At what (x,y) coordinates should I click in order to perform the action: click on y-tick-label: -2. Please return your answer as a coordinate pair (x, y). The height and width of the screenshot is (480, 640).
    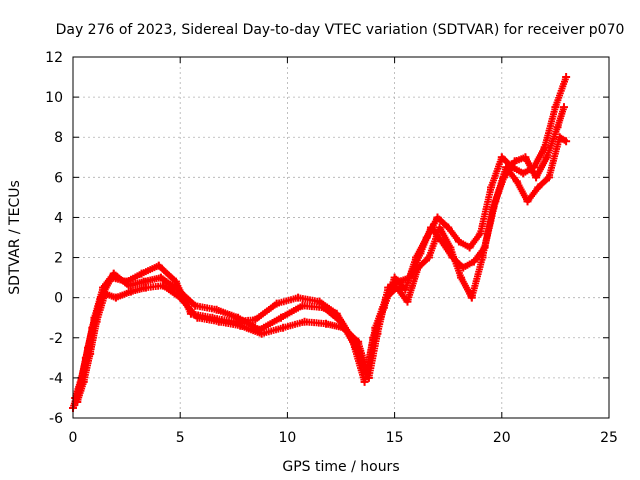
    Looking at the image, I should click on (56, 339).